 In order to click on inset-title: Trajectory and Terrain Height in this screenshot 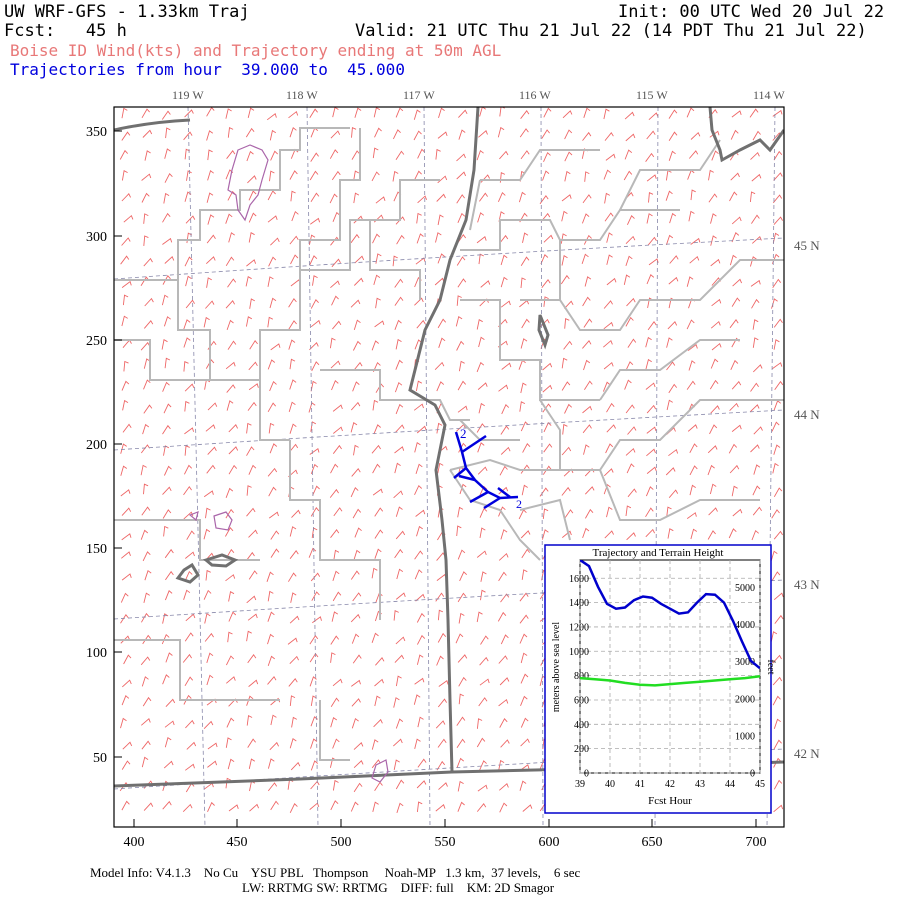, I will do `click(658, 553)`.